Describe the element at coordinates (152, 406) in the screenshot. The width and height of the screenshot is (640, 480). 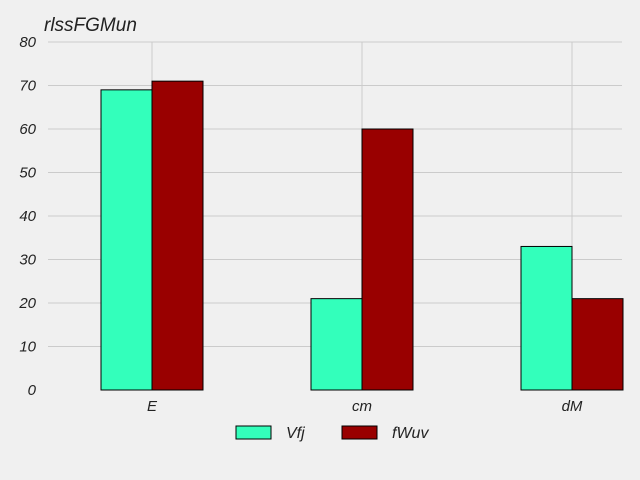
I see `x-tick-label: E` at that location.